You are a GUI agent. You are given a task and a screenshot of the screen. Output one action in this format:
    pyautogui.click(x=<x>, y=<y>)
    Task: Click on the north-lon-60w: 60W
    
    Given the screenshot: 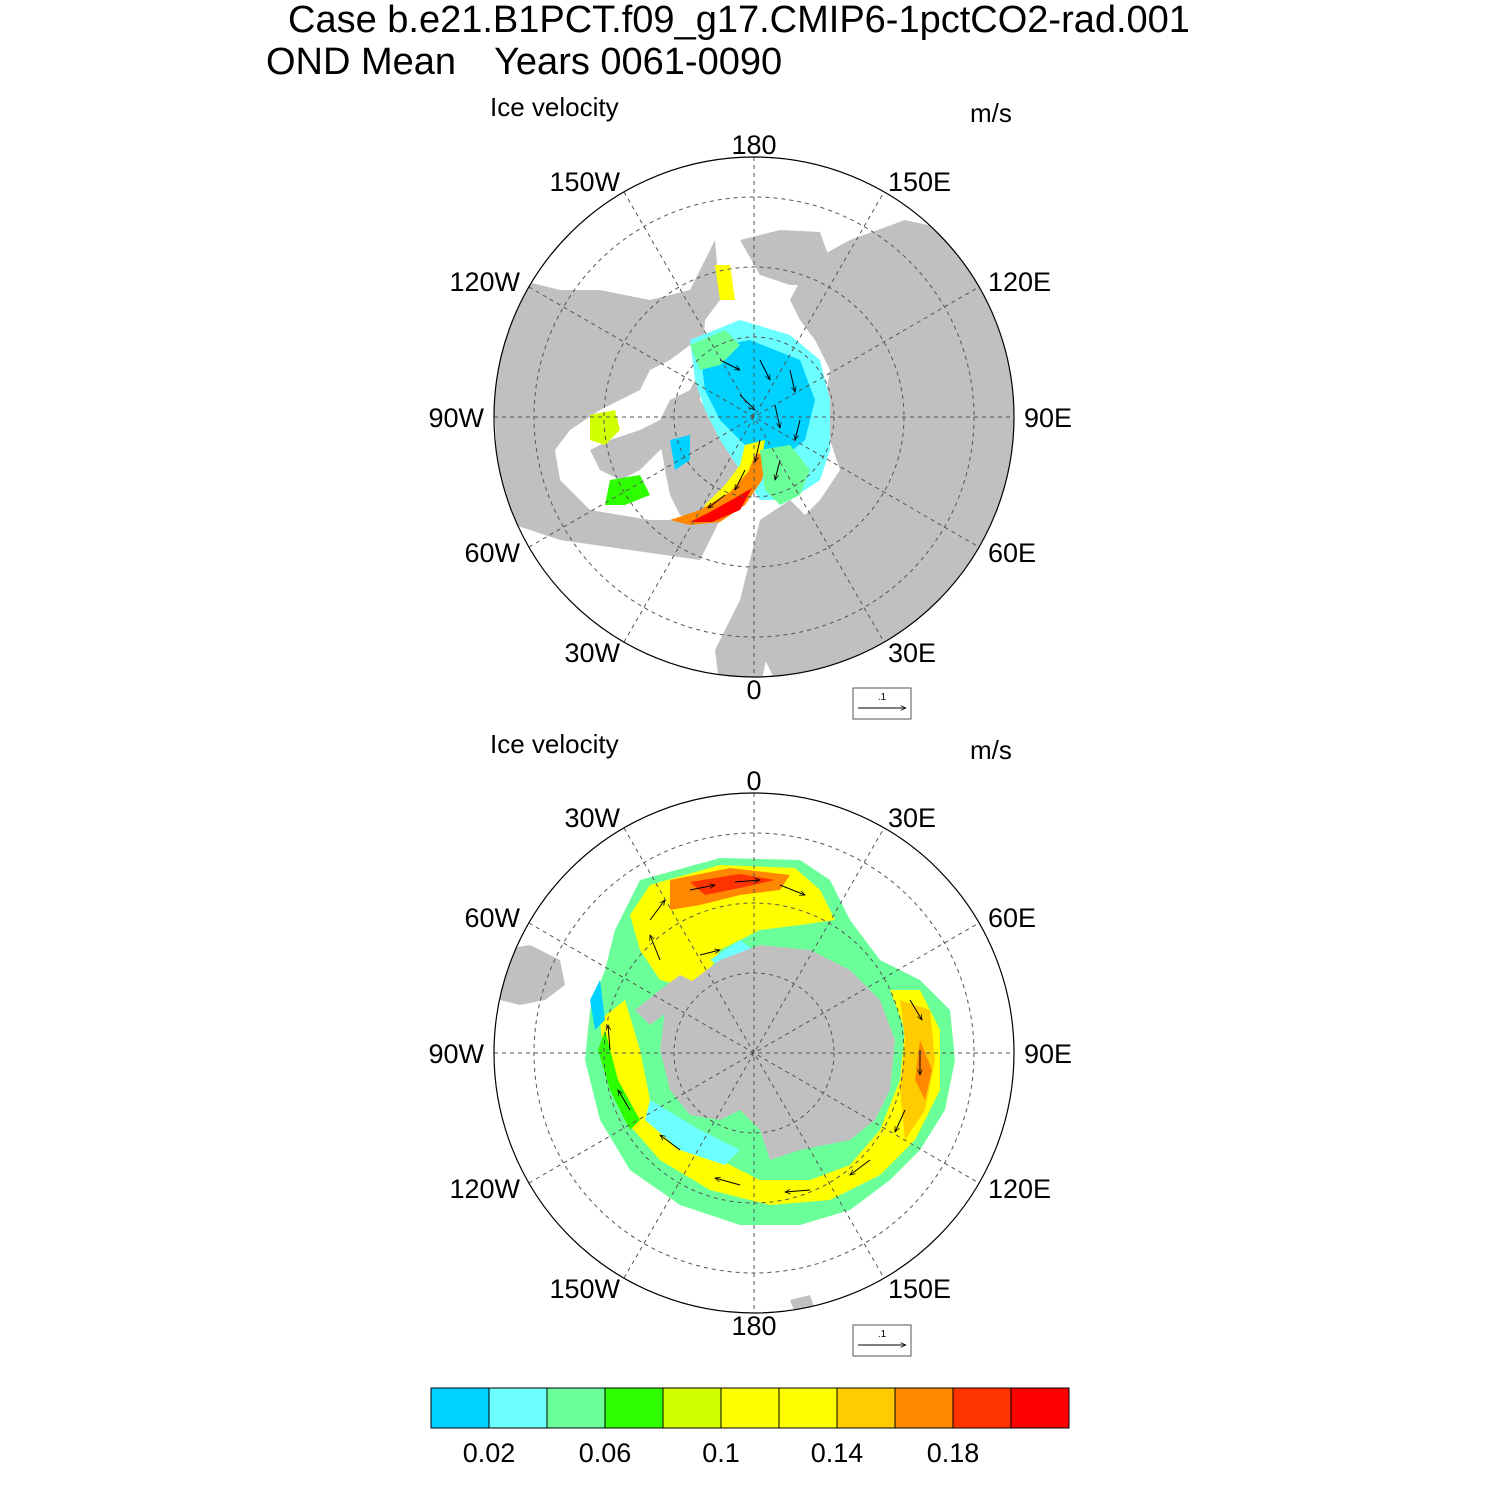 What is the action you would take?
    pyautogui.click(x=492, y=553)
    